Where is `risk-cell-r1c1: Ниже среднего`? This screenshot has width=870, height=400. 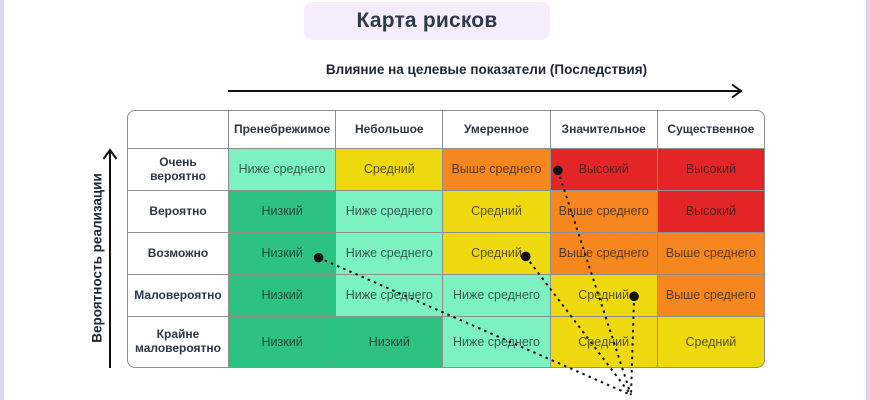 risk-cell-r1c1: Ниже среднего is located at coordinates (389, 211).